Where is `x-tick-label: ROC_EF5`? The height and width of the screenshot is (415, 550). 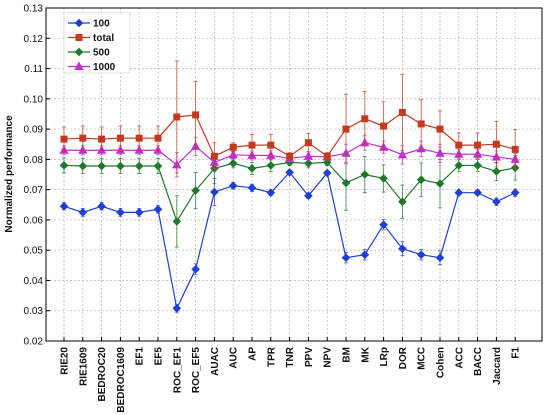
x-tick-label: ROC_EF5 is located at coordinates (196, 370).